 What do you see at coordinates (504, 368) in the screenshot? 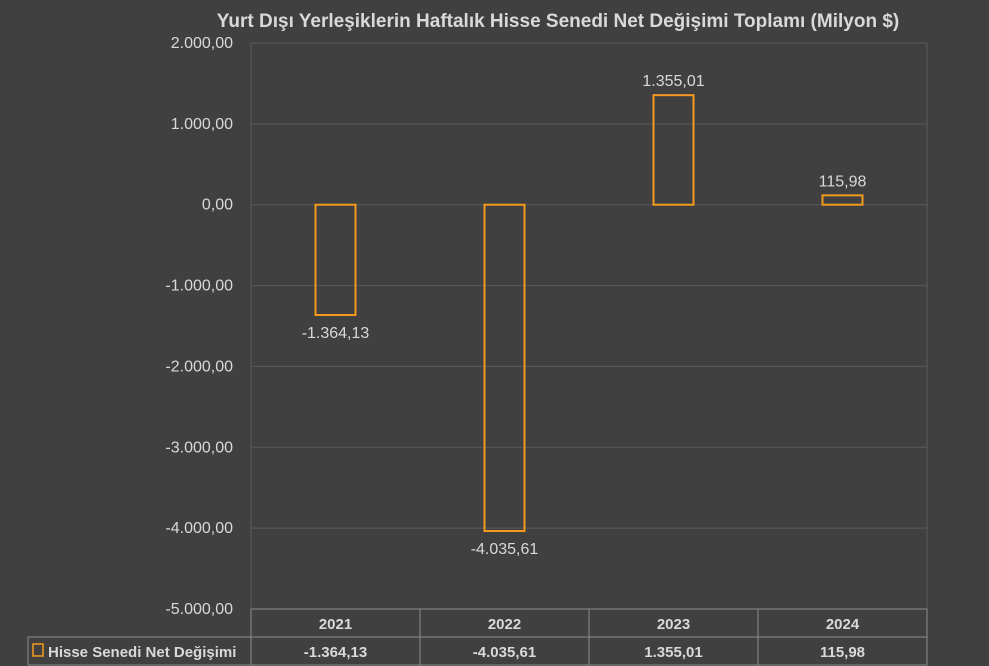
I see `bar-2022` at bounding box center [504, 368].